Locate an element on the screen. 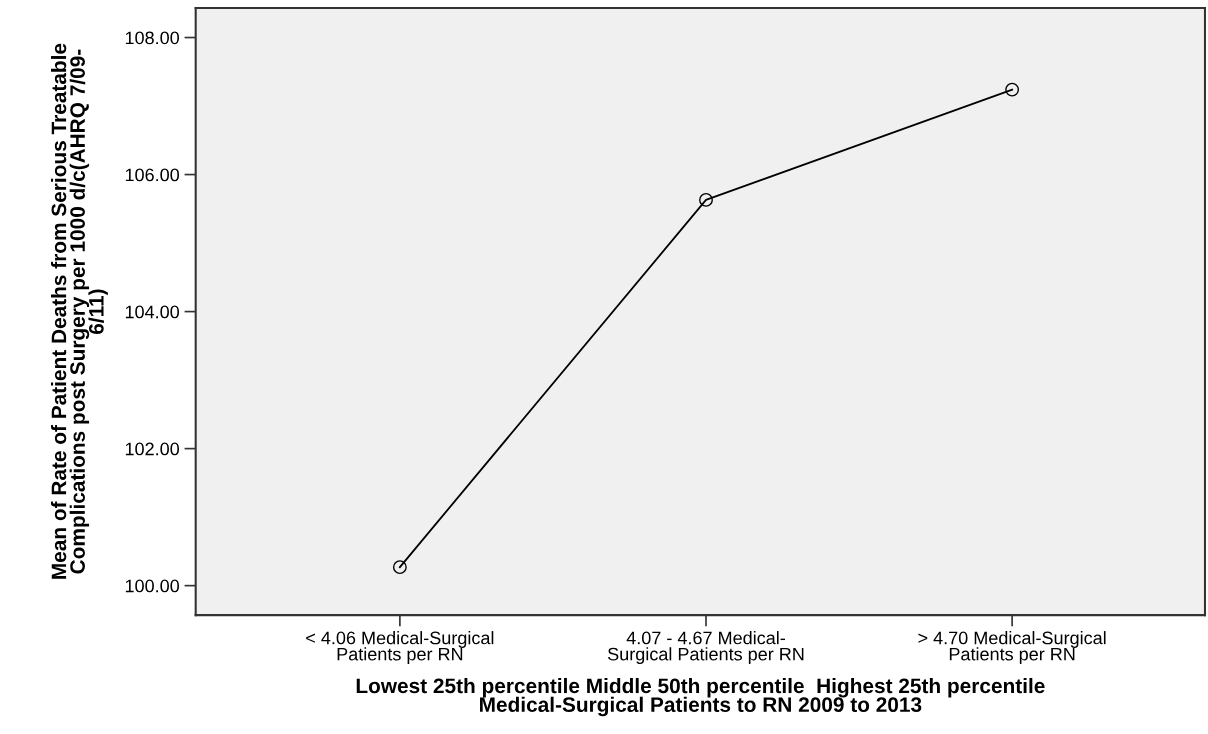 The image size is (1208, 734). y-tick-label: 106.00 is located at coordinates (152, 175).